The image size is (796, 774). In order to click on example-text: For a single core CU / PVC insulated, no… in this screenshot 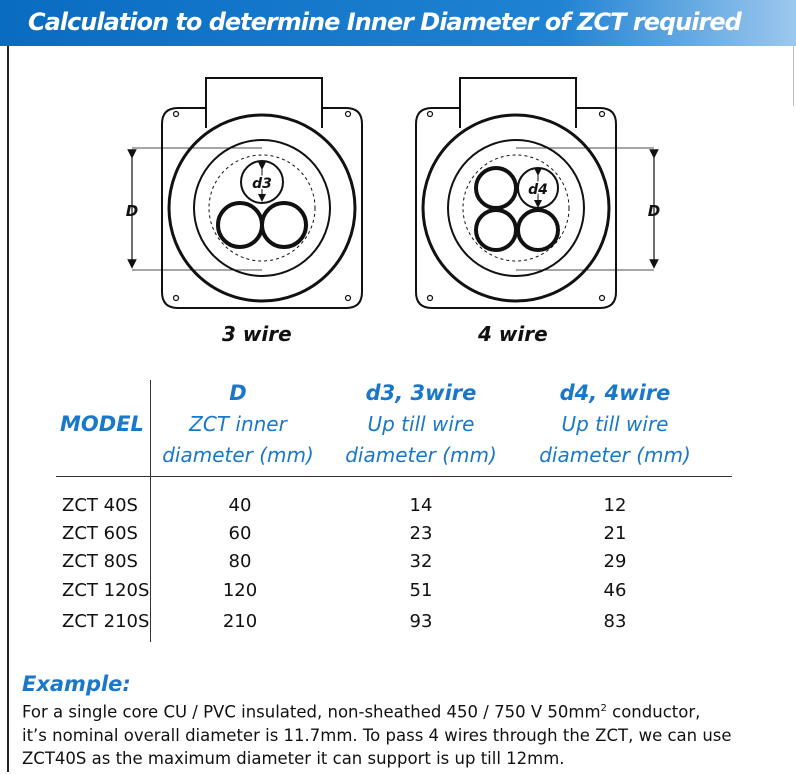, I will do `click(407, 733)`.